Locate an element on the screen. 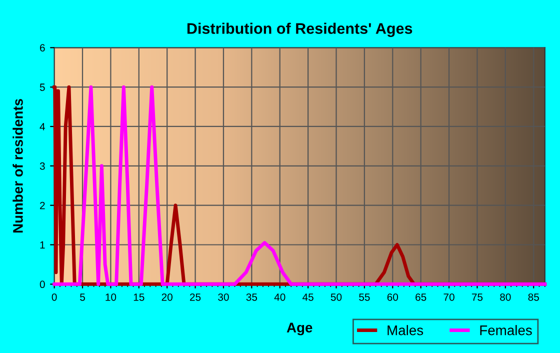 This screenshot has width=560, height=353. x-tick-label: 5 is located at coordinates (82, 297).